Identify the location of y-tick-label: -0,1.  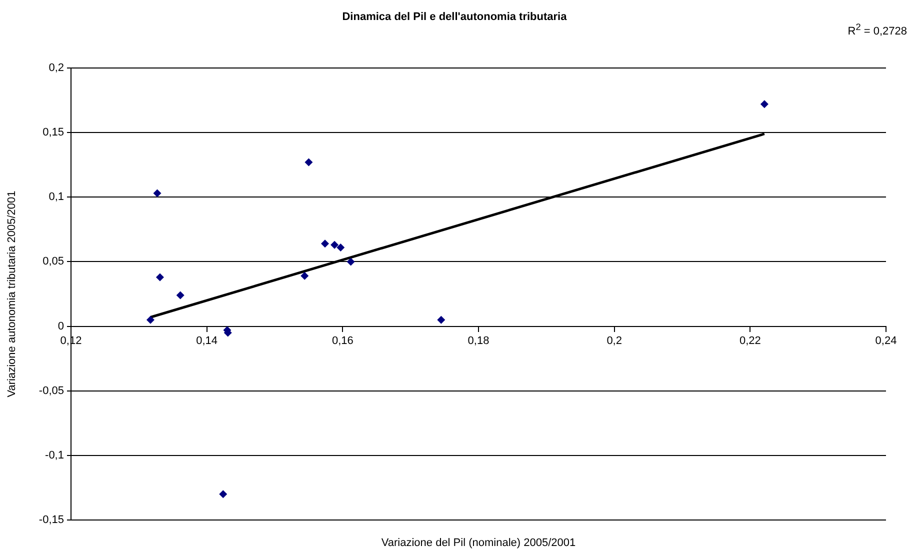
(54, 455).